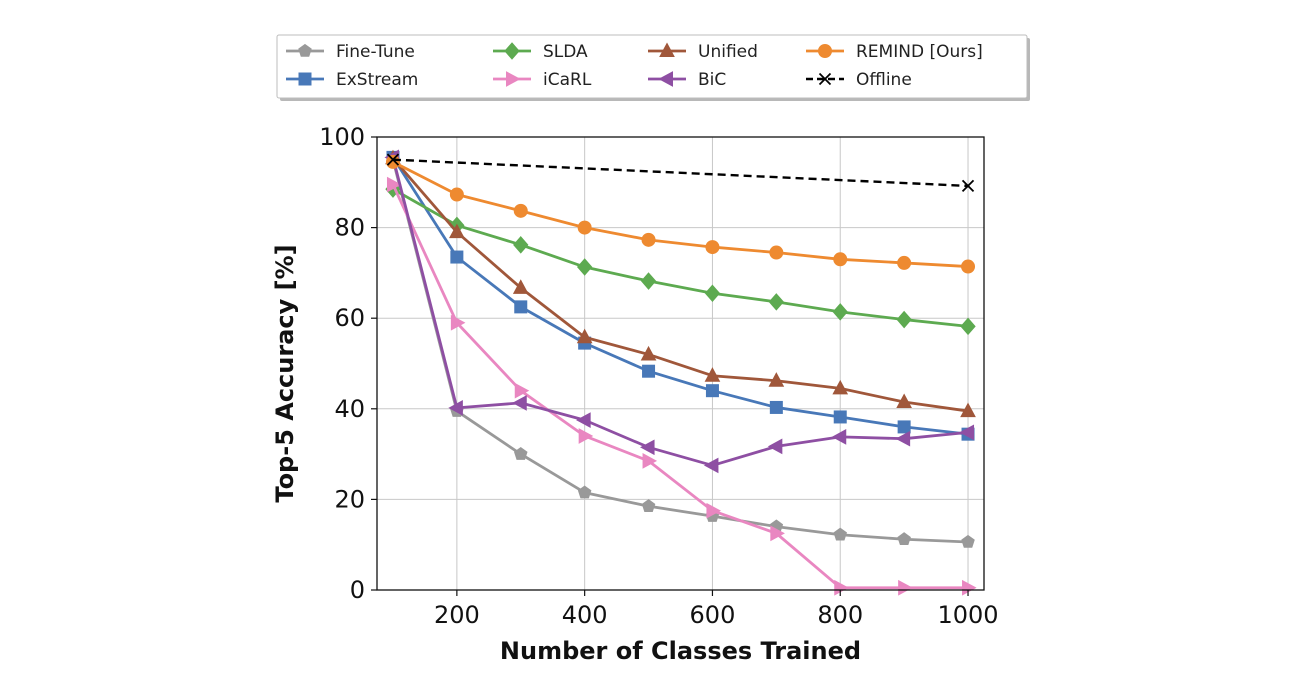  What do you see at coordinates (349, 499) in the screenshot?
I see `y-tick-label: 20` at bounding box center [349, 499].